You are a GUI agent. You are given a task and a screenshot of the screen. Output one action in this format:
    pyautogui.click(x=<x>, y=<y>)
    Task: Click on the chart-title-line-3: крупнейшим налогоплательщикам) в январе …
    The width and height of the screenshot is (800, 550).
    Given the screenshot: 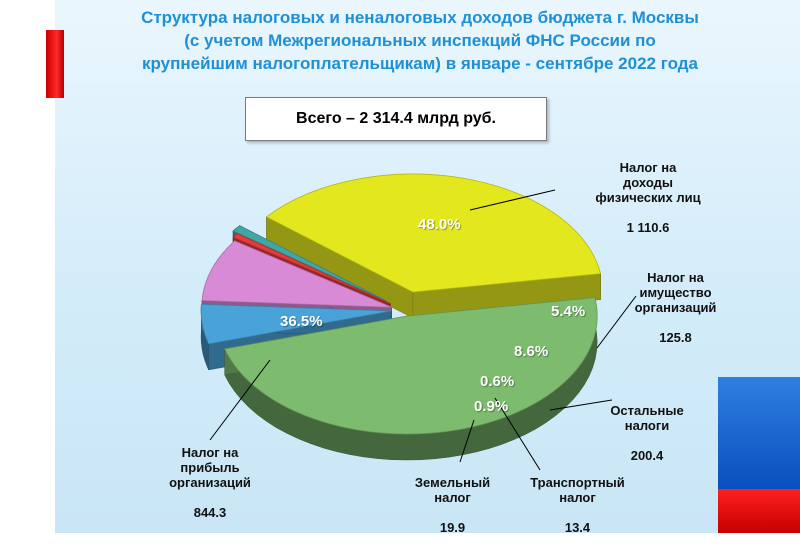 What is the action you would take?
    pyautogui.click(x=420, y=63)
    